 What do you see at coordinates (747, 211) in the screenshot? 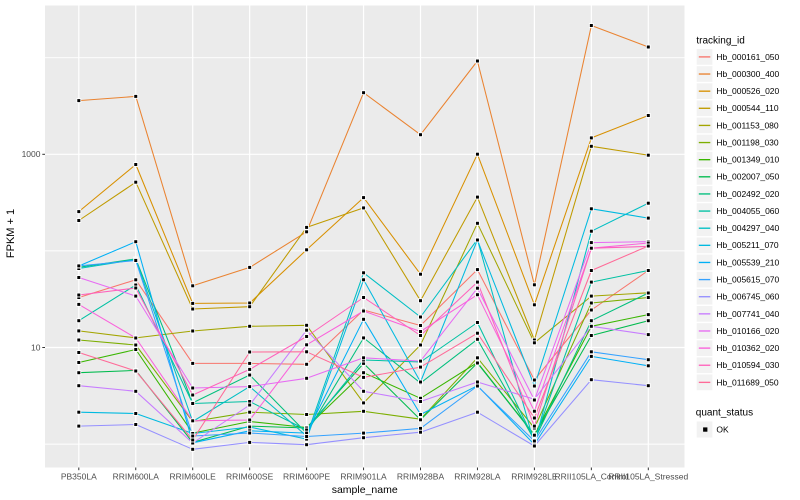
I see `svg-text: Hb_004055_060` at bounding box center [747, 211].